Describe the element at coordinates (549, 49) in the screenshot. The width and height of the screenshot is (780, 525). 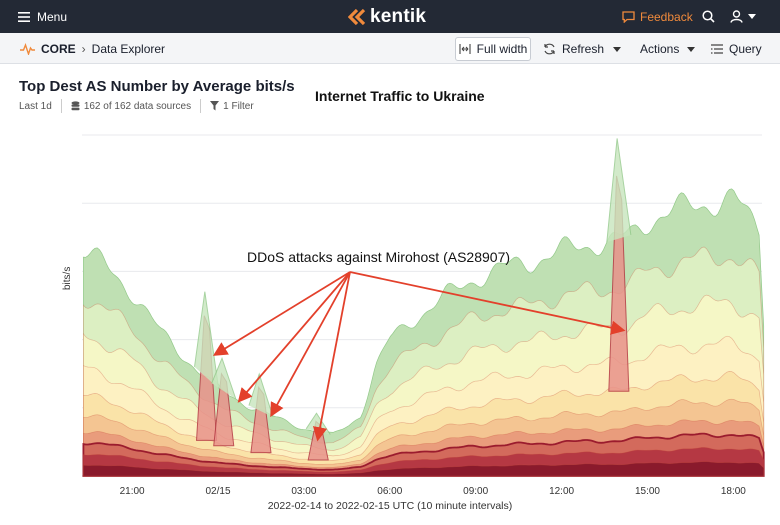
I see `refresh-icon` at that location.